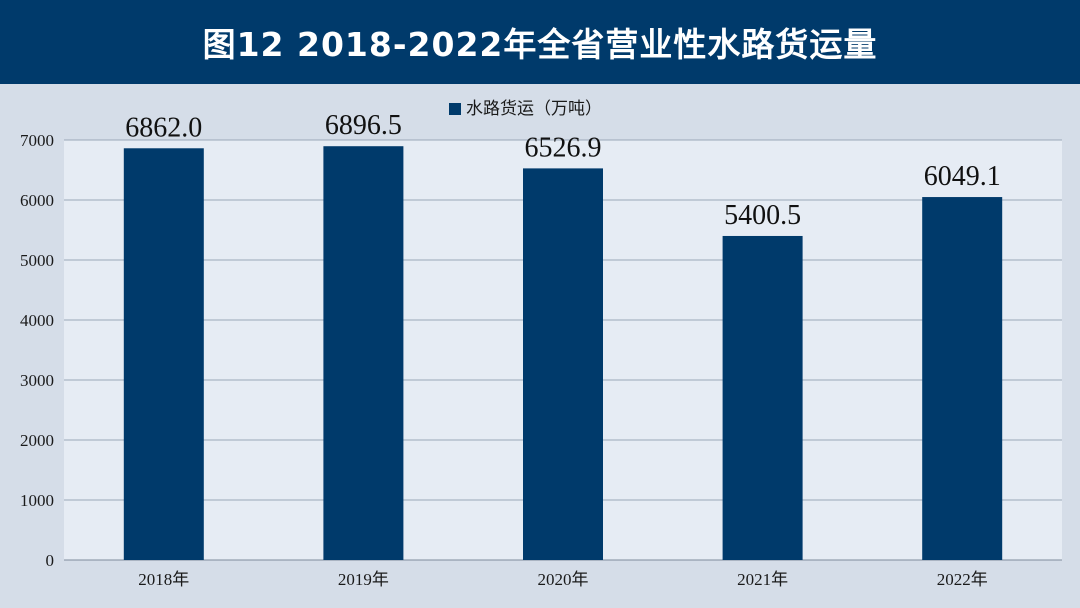  I want to click on y-tick-label: 7000, so click(37, 140).